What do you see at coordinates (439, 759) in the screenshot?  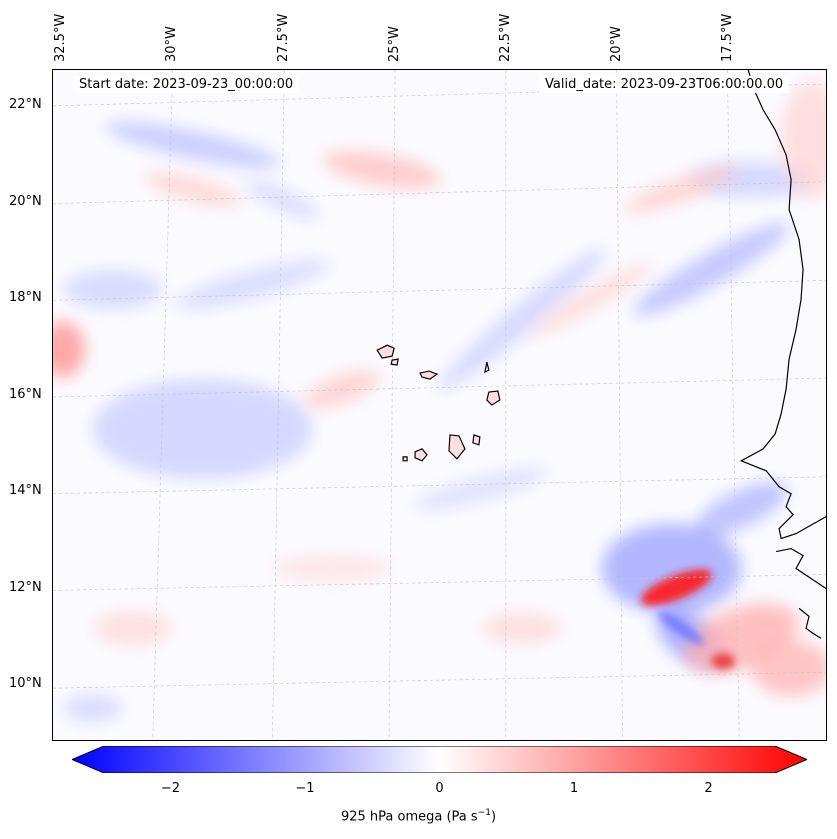 I see `colorbar` at bounding box center [439, 759].